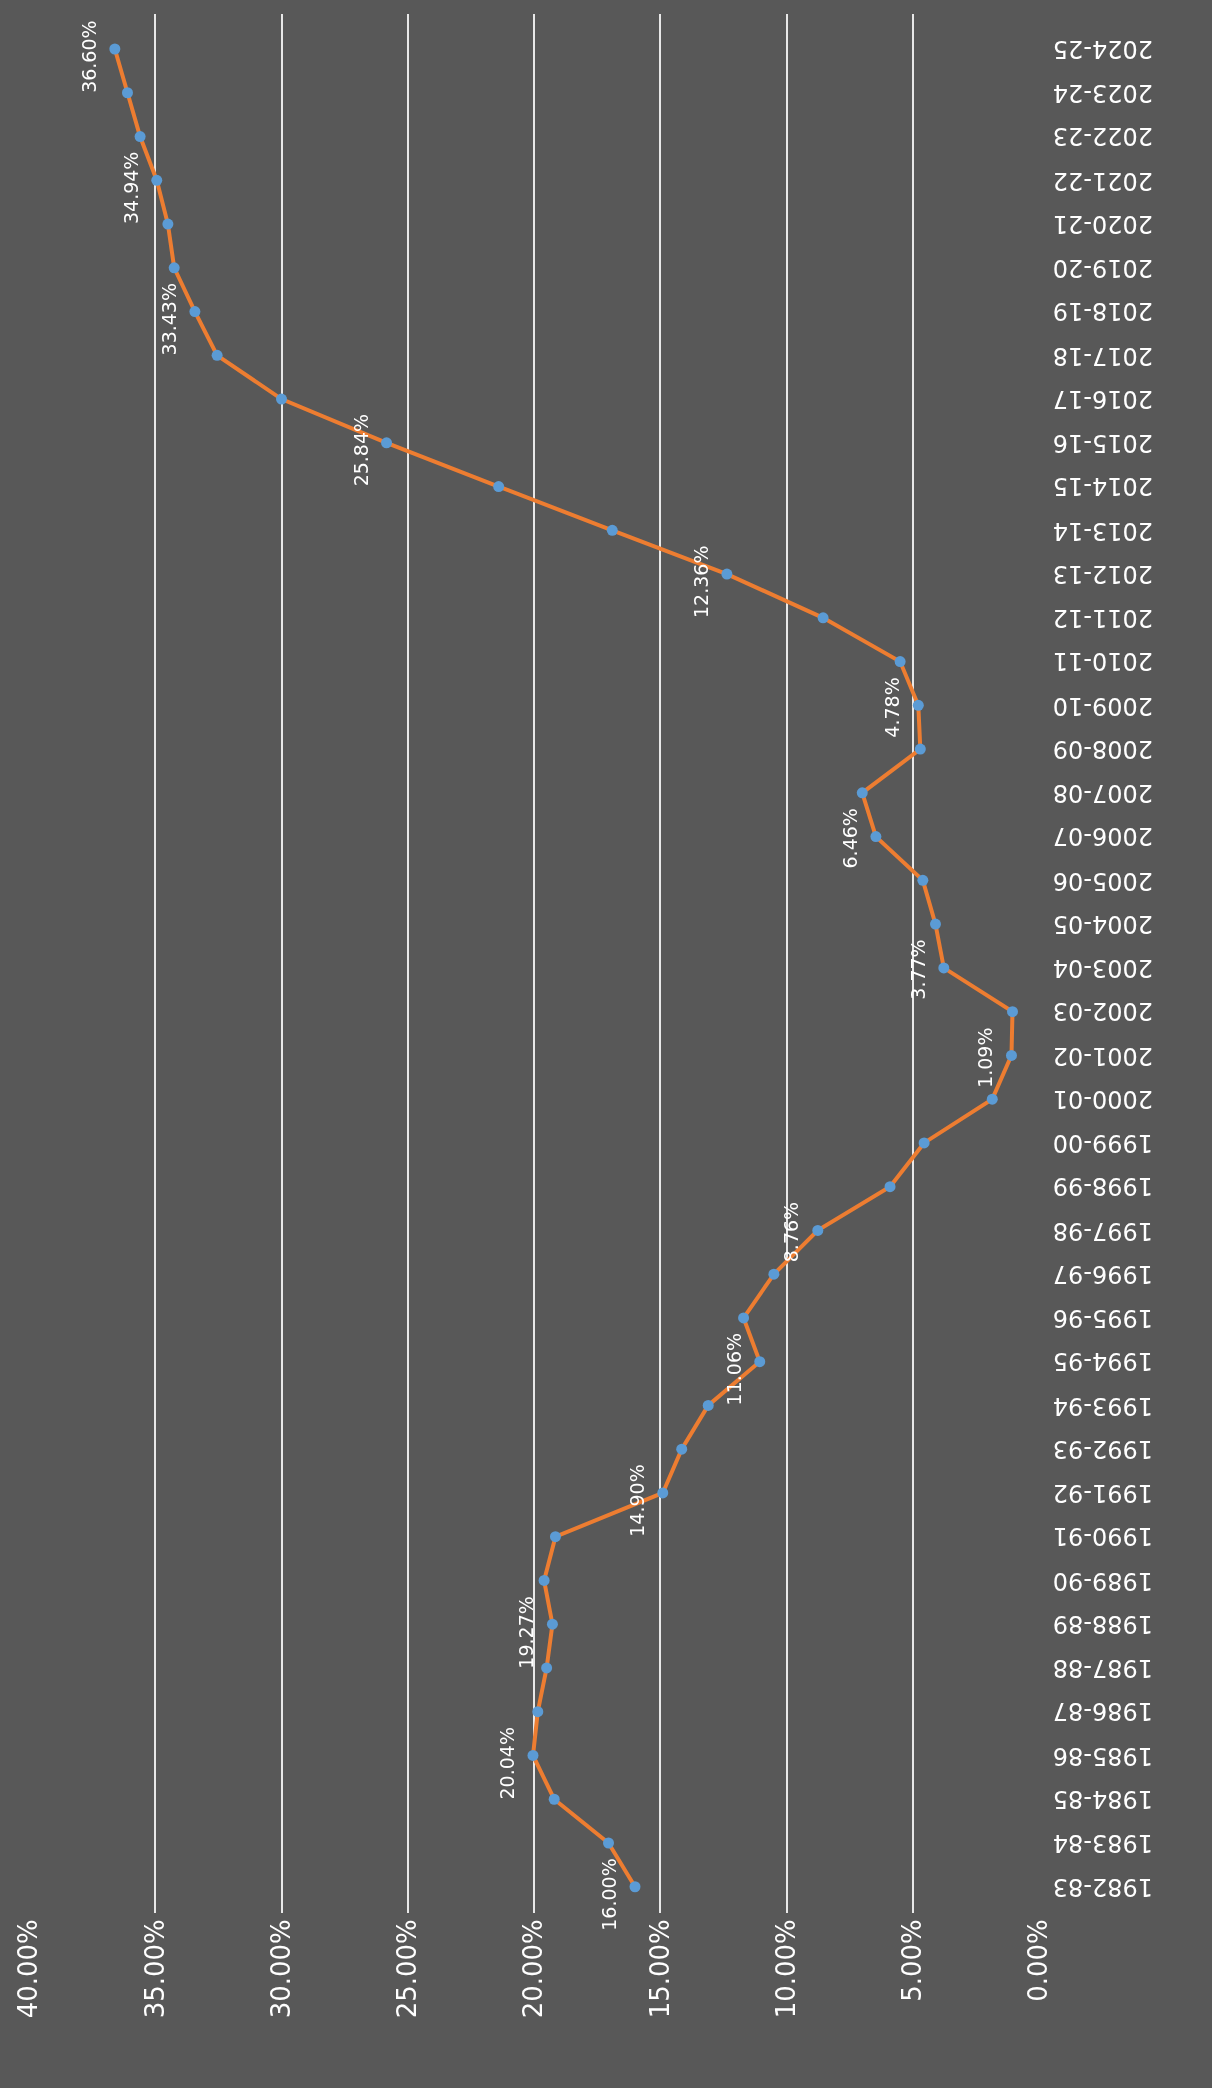 The height and width of the screenshot is (2088, 1212). What do you see at coordinates (169, 319) in the screenshot?
I see `data-label: 33.43%` at bounding box center [169, 319].